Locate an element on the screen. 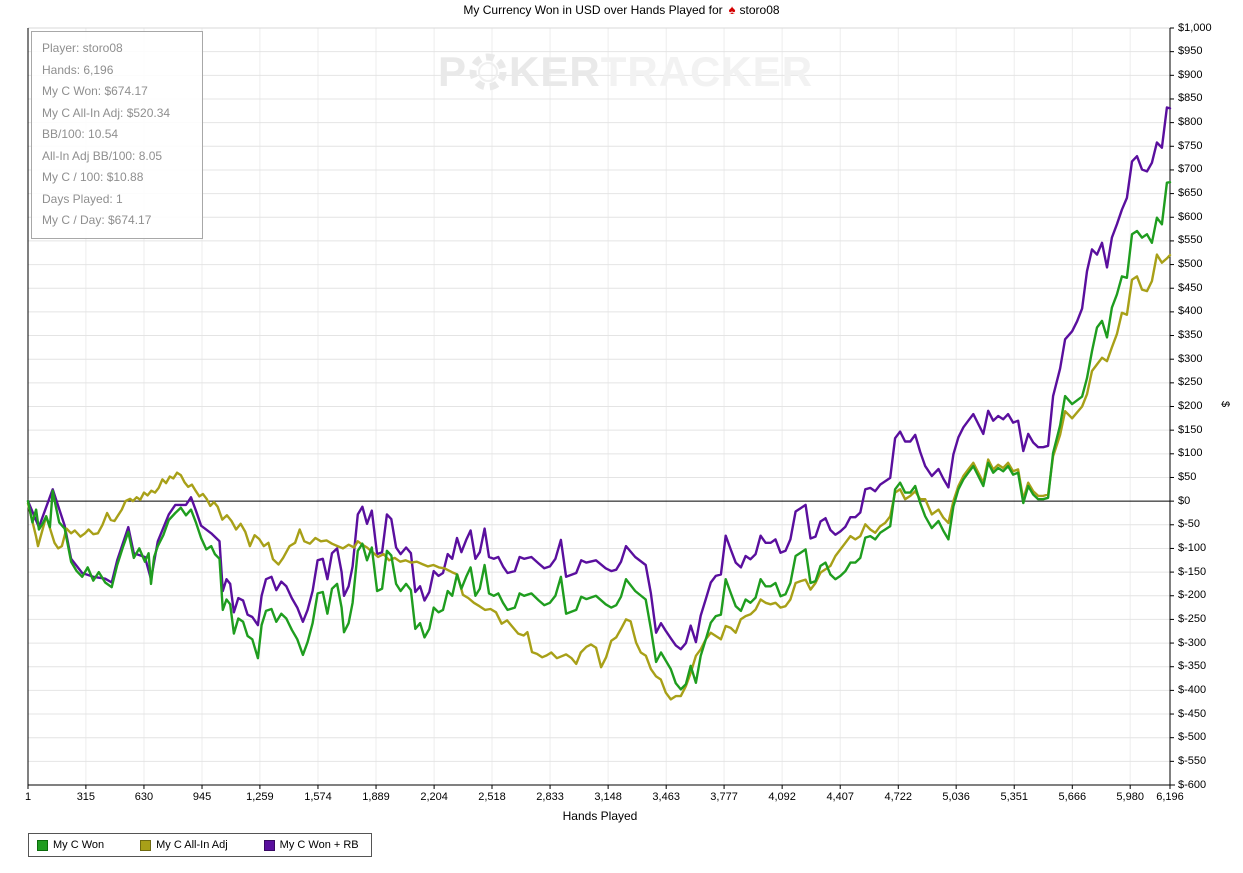 The height and width of the screenshot is (873, 1243). y-axis-label: $300 is located at coordinates (1190, 358).